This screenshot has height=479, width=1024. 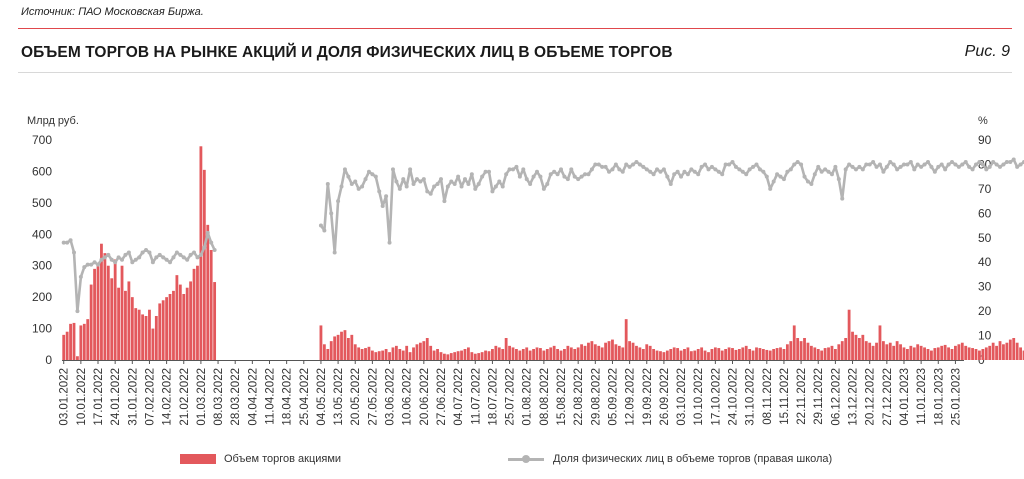 I want to click on x-tick-label: 11.01.2023, so click(x=922, y=396).